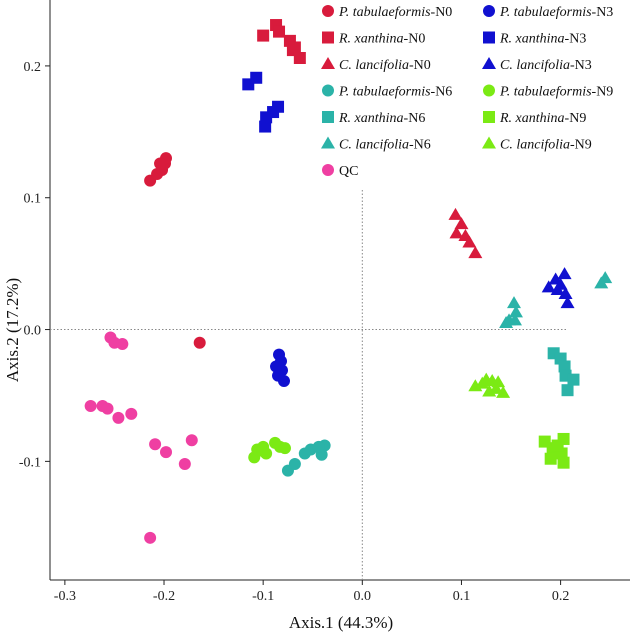 Image resolution: width=633 pixels, height=634 pixels. Describe the element at coordinates (395, 92) in the screenshot. I see `legend-label: P. tabulaeformis-N6` at that location.